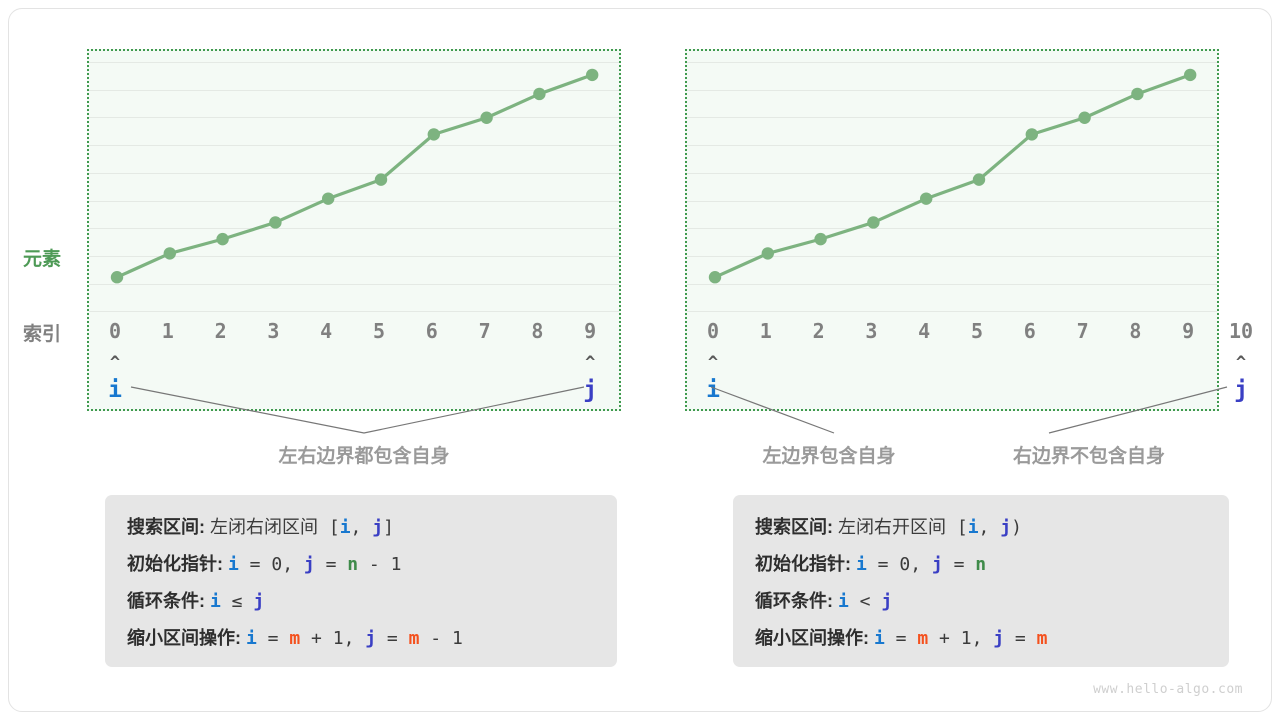 The image size is (1280, 720). I want to click on row-label-elements: 元素, so click(42, 259).